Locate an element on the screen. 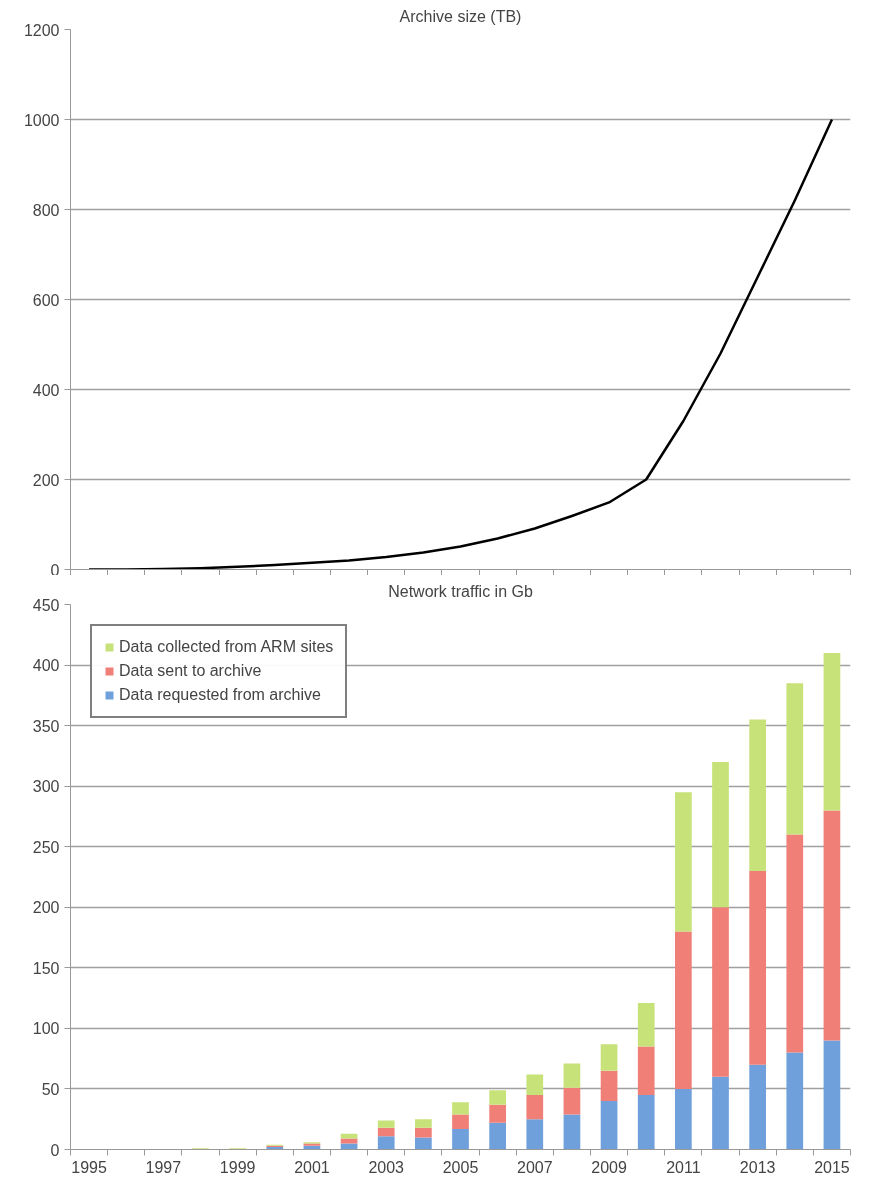 The height and width of the screenshot is (1179, 870). y-tick-label: 350 is located at coordinates (46, 726).